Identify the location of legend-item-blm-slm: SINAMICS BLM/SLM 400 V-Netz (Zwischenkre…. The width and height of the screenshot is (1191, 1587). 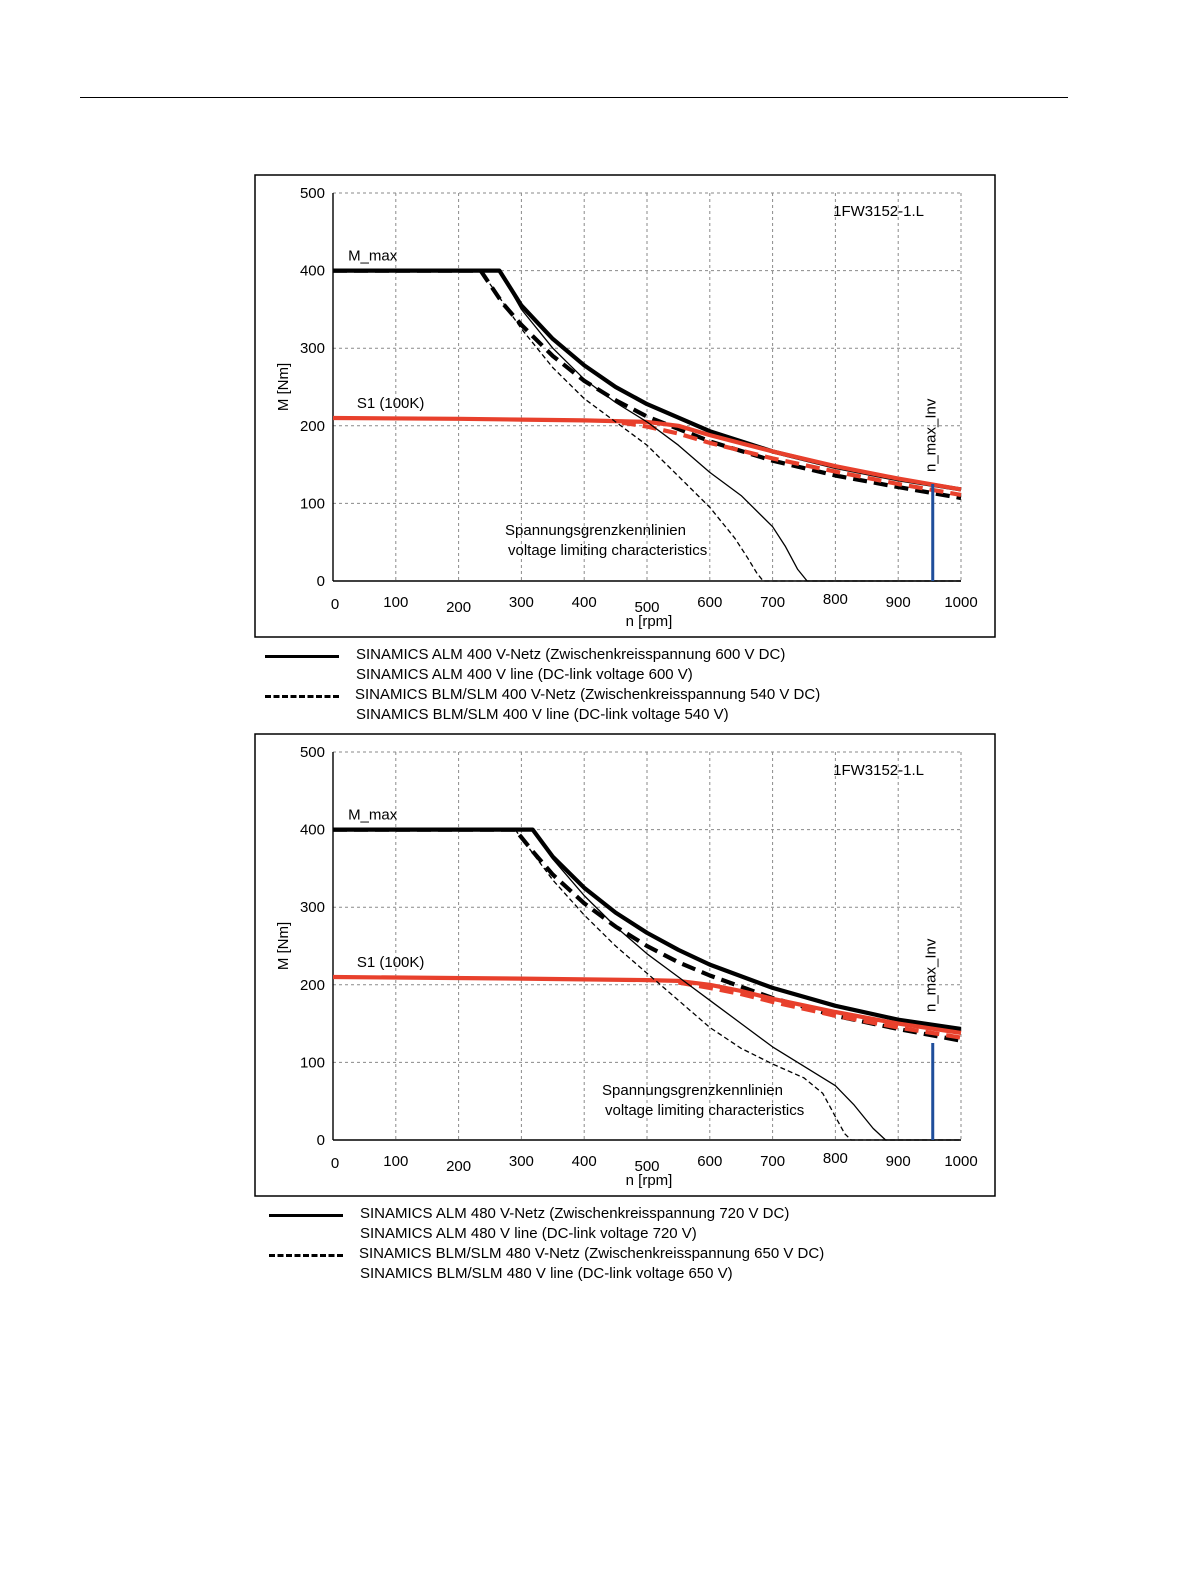
(615, 695).